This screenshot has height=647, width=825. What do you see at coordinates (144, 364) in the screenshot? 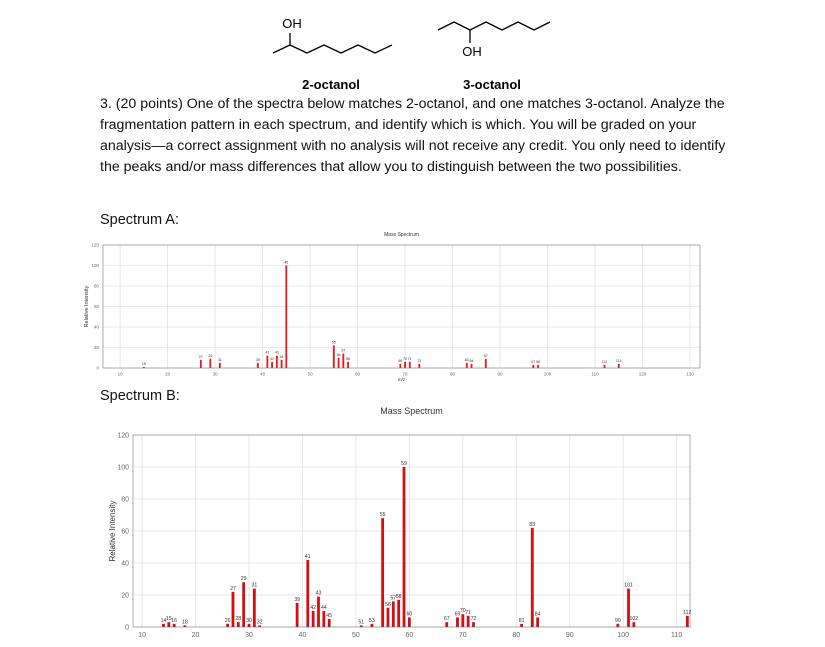
I see `peak-label: 15` at bounding box center [144, 364].